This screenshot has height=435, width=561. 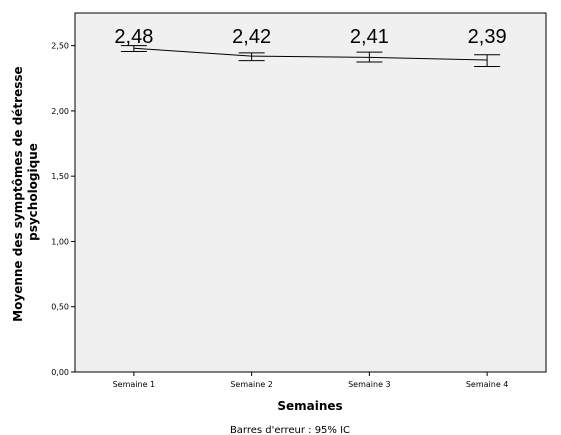 I want to click on x-tick-label: Semaine 4, so click(x=487, y=384).